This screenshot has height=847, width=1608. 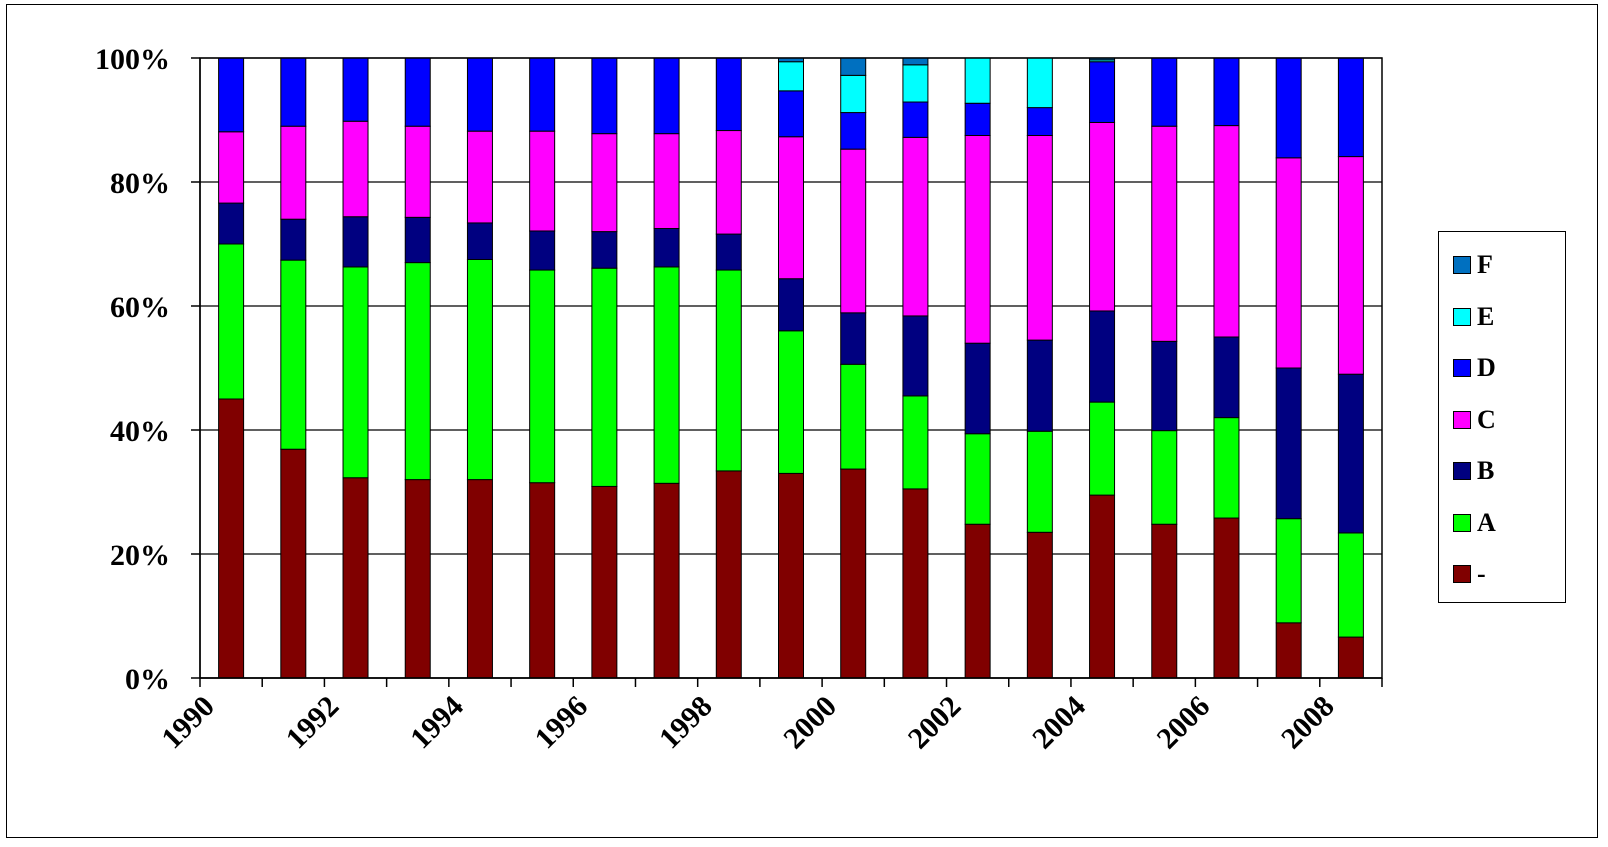 What do you see at coordinates (604, 183) in the screenshot?
I see `bar-segment-c-1996` at bounding box center [604, 183].